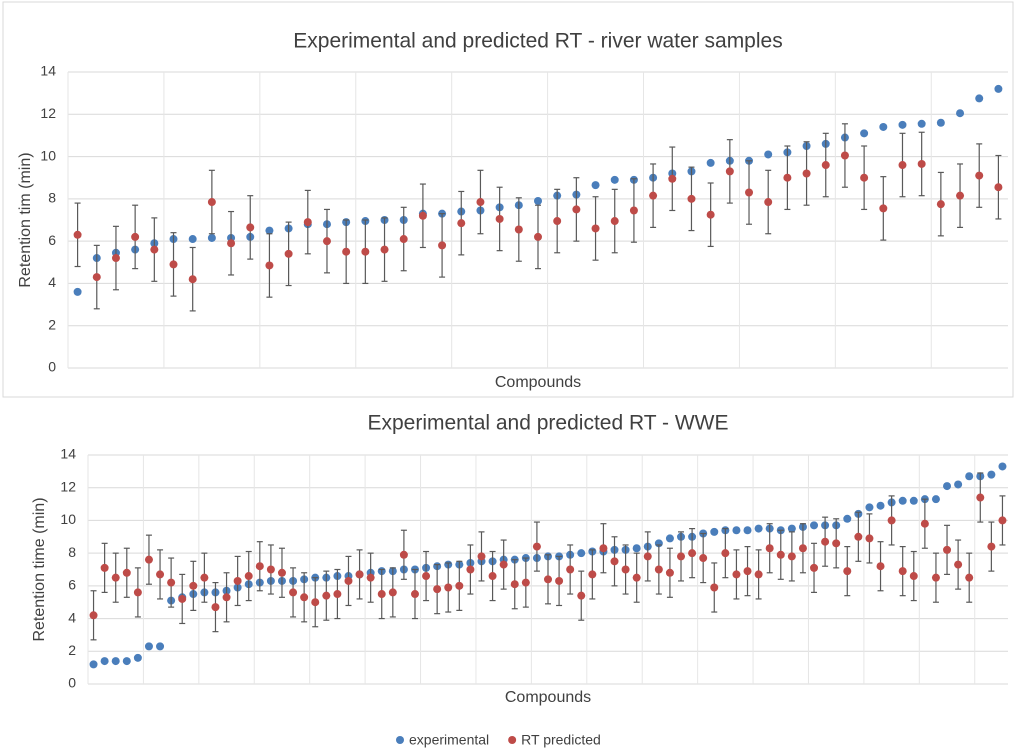  What do you see at coordinates (72, 585) in the screenshot?
I see `y-tick-label: 6` at bounding box center [72, 585].